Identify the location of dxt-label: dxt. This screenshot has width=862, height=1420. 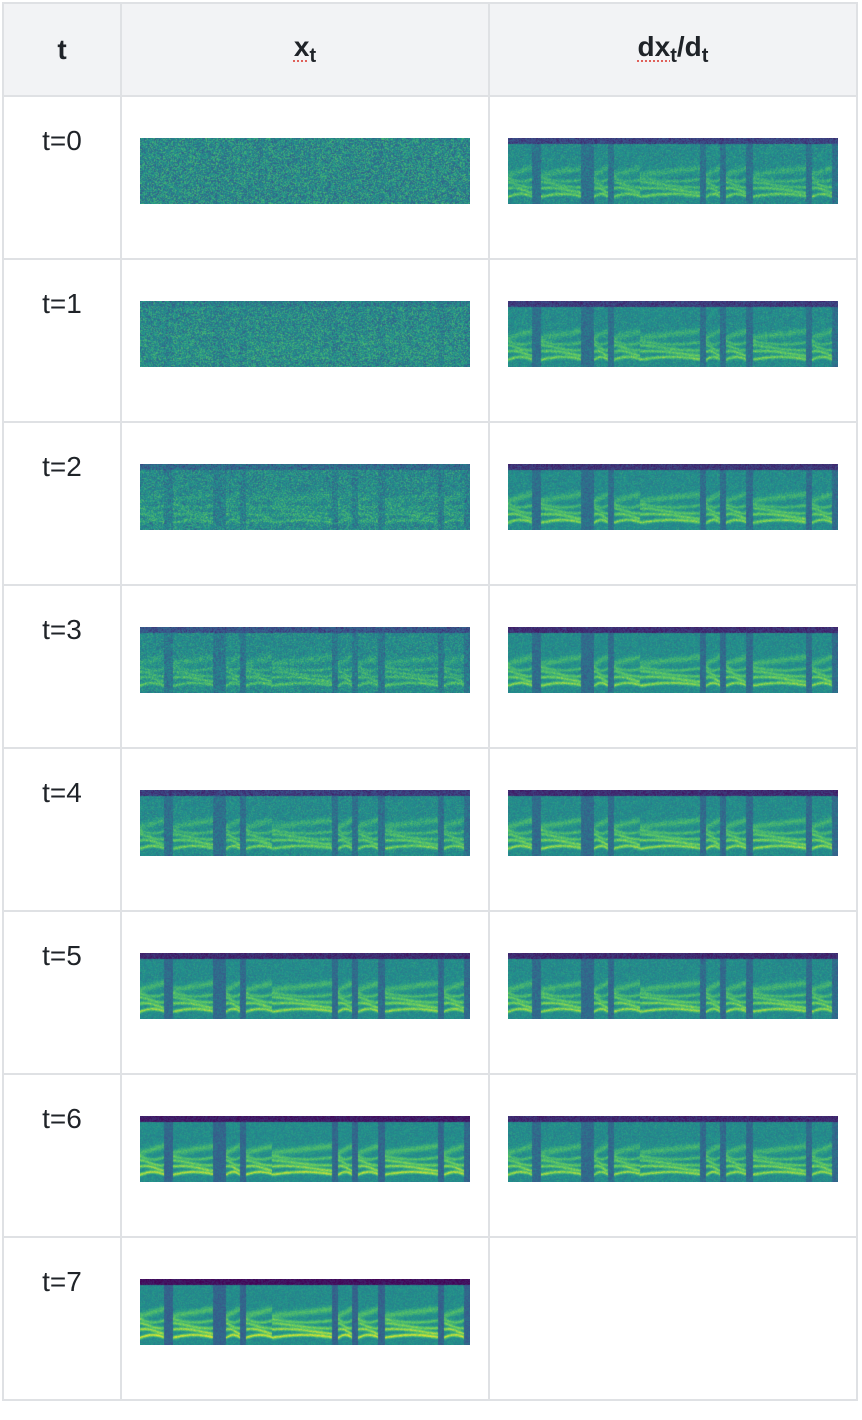
(657, 49).